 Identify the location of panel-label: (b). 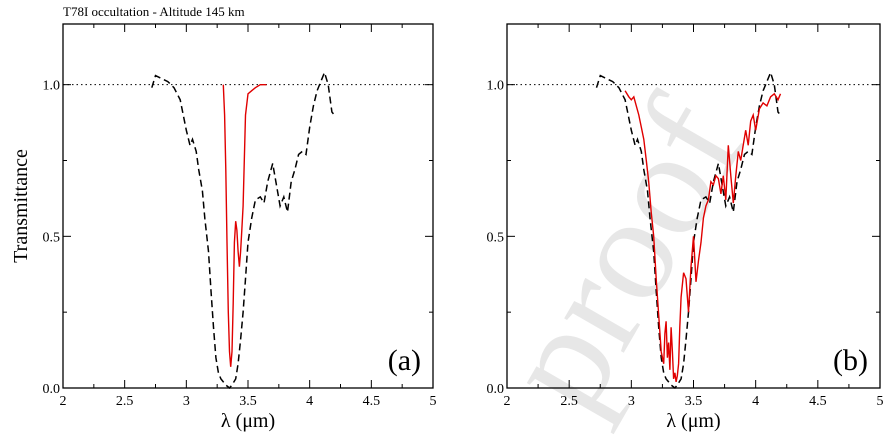
(850, 360).